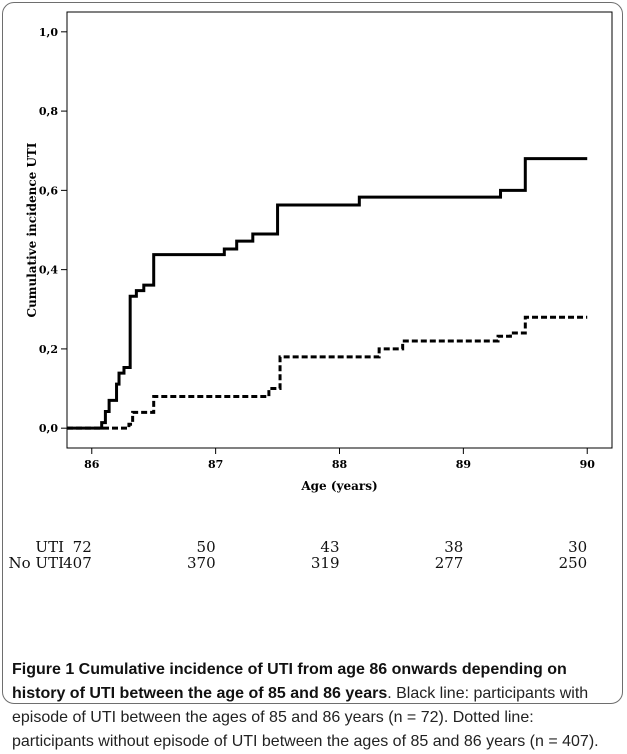 This screenshot has height=754, width=627. Describe the element at coordinates (338, 486) in the screenshot. I see `x-axis-label: Age (years)` at that location.